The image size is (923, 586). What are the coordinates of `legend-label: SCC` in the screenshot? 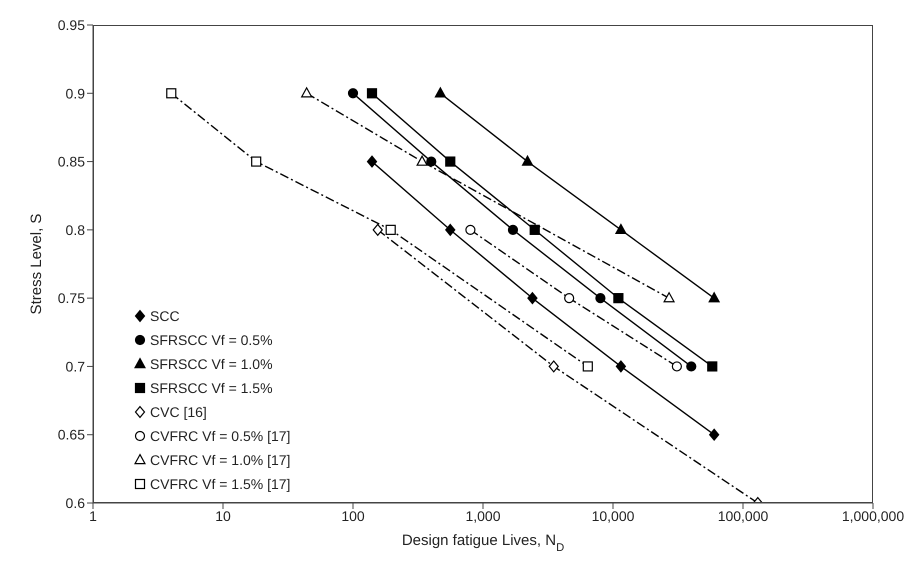 It's located at (165, 316).